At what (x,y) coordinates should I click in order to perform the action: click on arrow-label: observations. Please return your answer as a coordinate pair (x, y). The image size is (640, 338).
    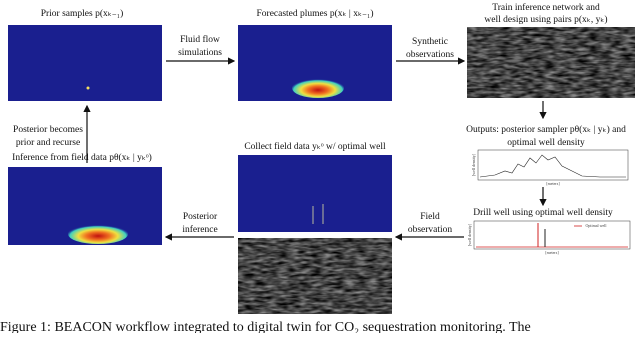
    Looking at the image, I should click on (430, 55).